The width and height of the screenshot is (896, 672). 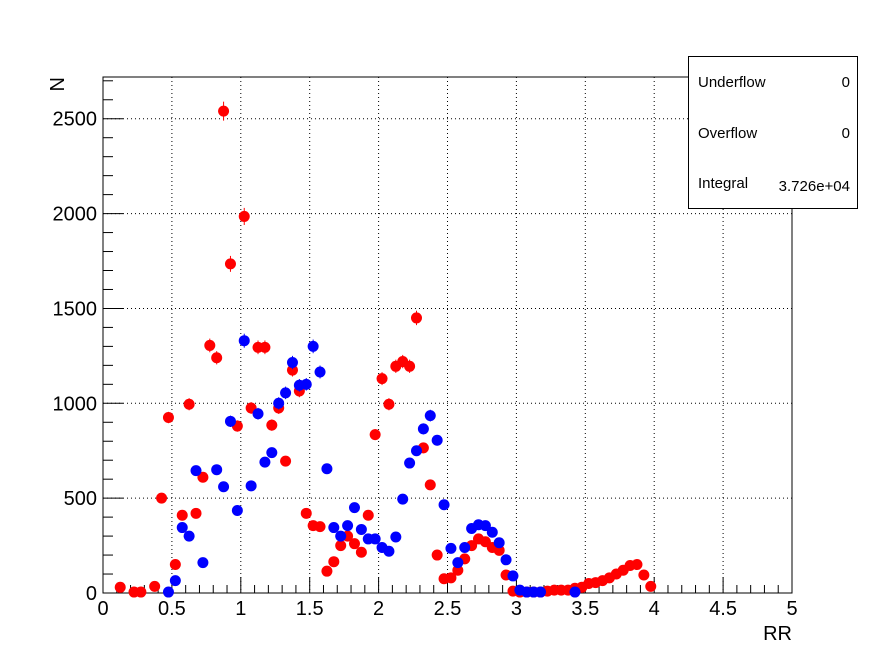 What do you see at coordinates (80, 499) in the screenshot?
I see `y-tick-label: 500` at bounding box center [80, 499].